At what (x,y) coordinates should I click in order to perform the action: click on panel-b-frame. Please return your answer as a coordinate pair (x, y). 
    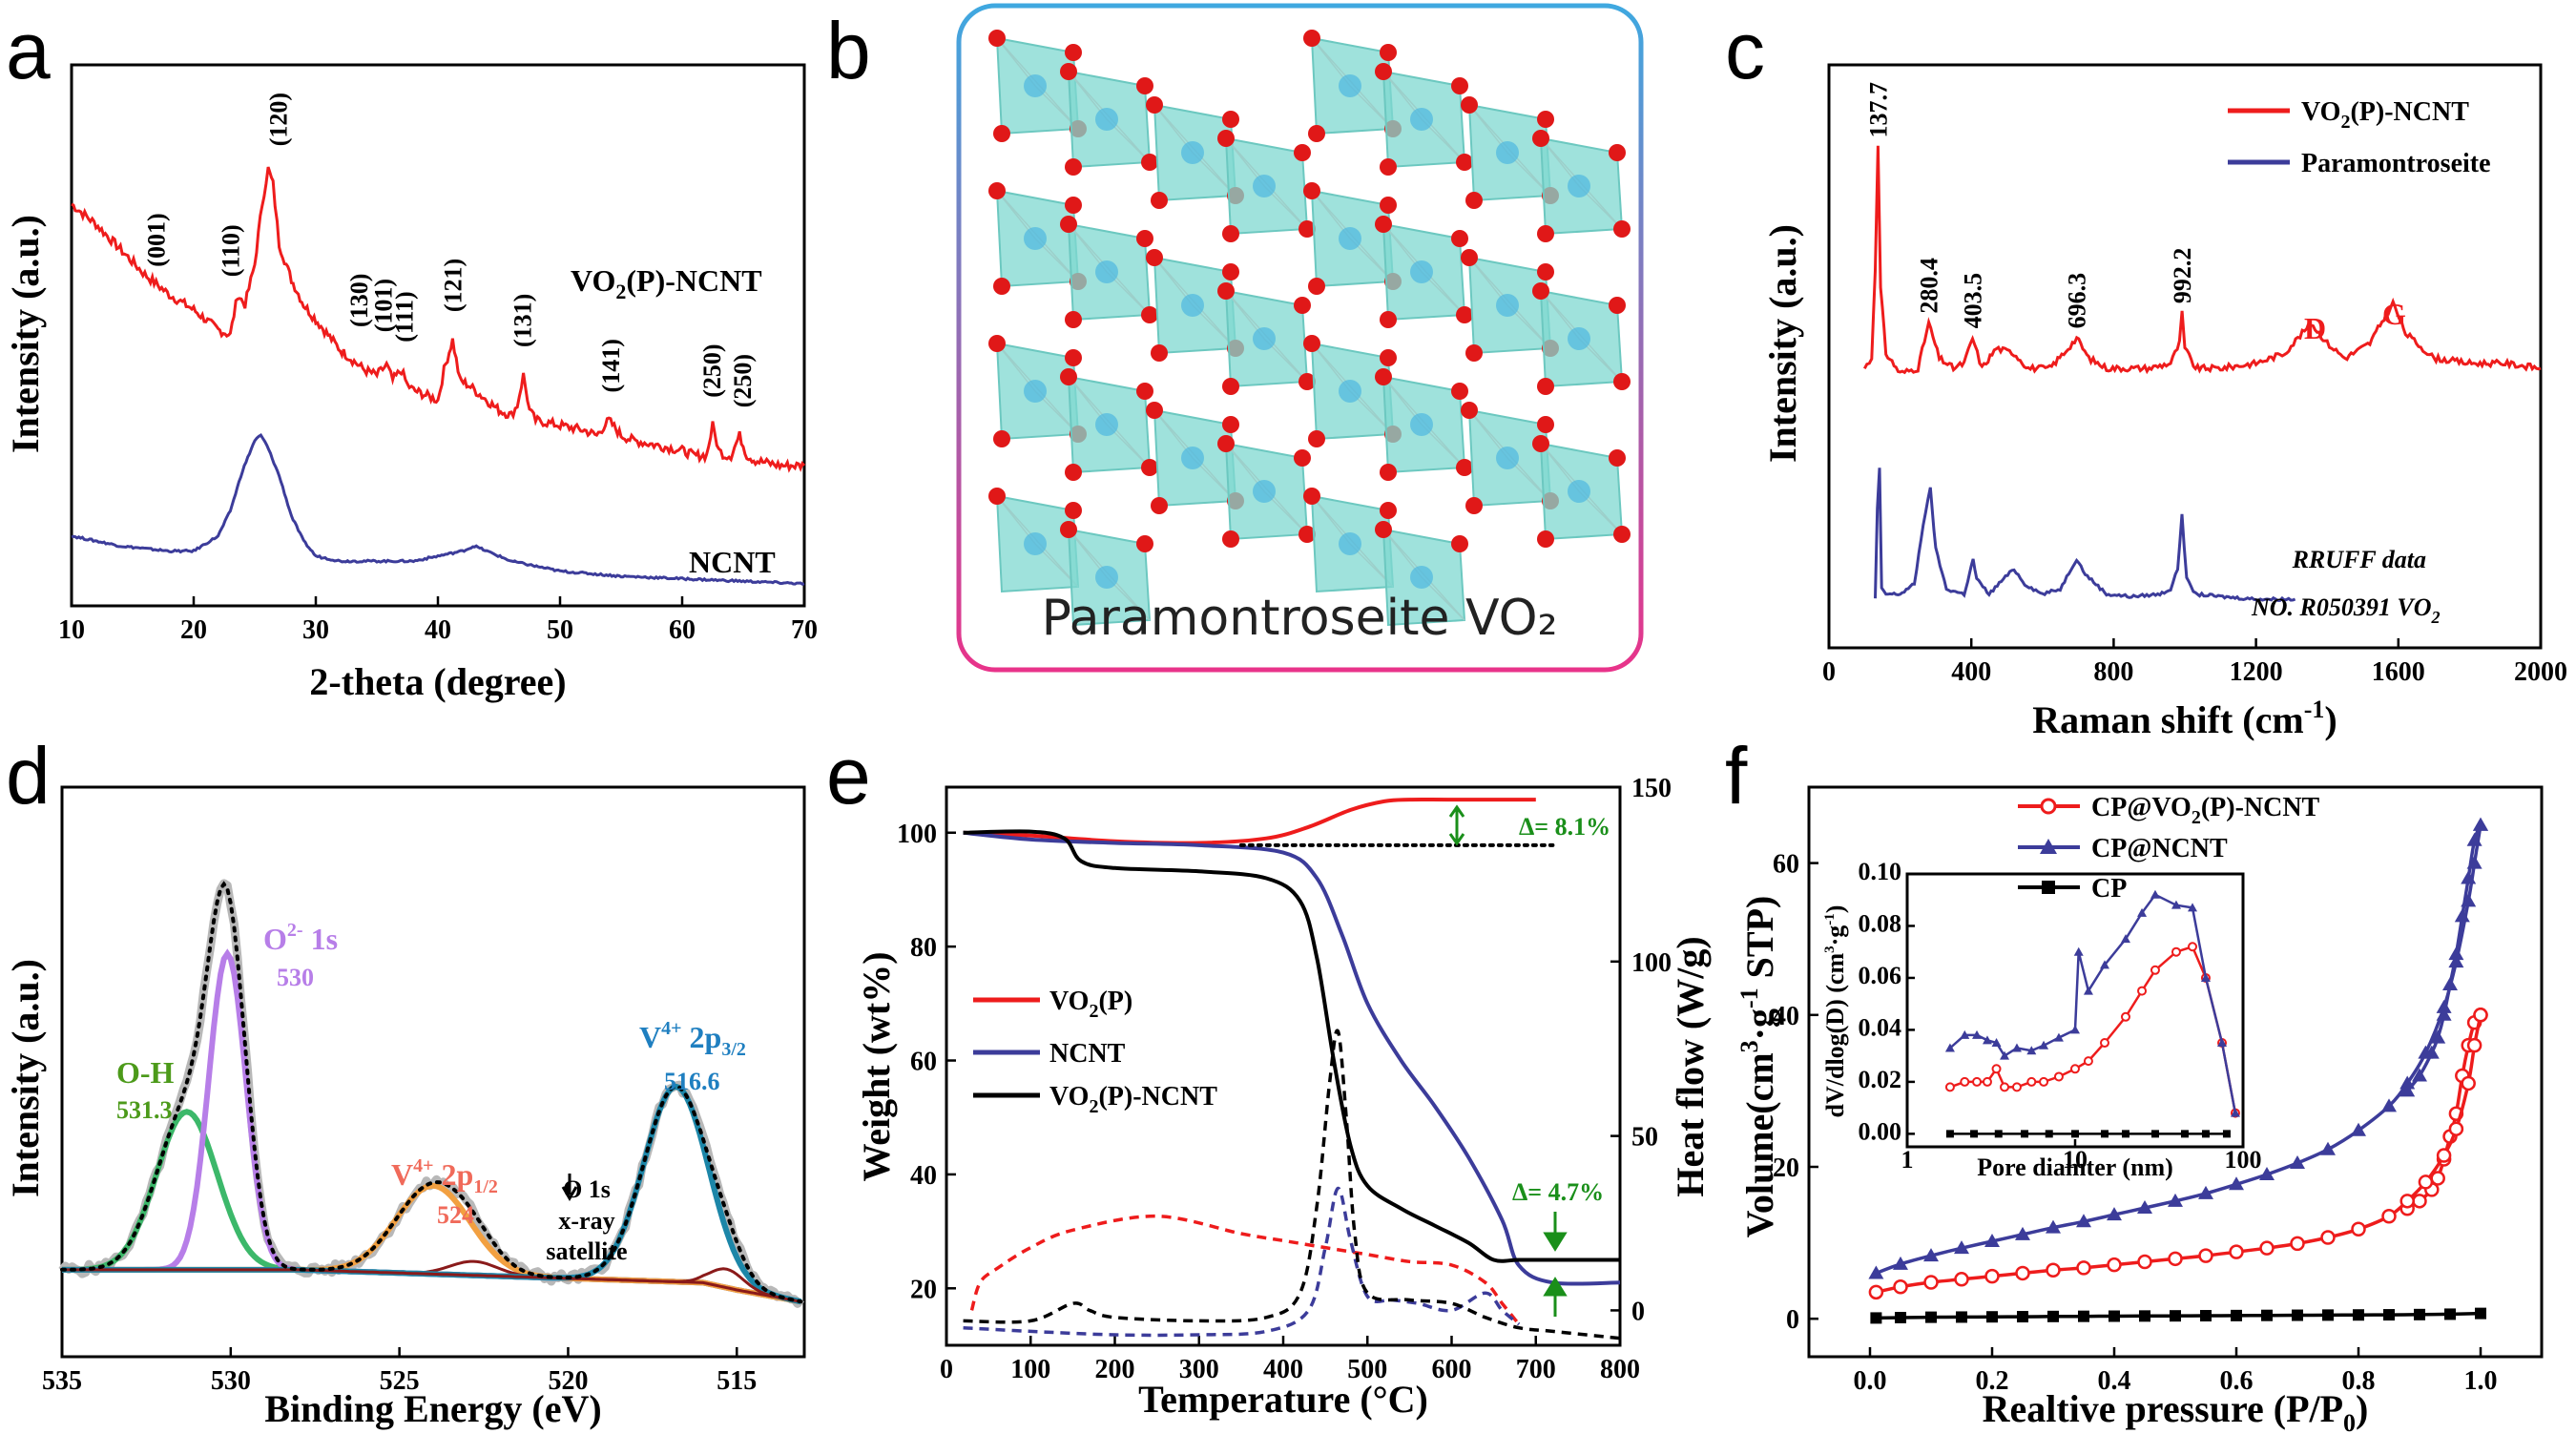
    Looking at the image, I should click on (1300, 338).